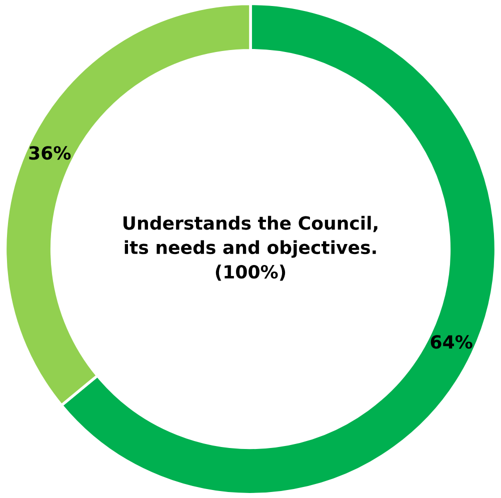  I want to click on data-label: 36%, so click(50, 153).